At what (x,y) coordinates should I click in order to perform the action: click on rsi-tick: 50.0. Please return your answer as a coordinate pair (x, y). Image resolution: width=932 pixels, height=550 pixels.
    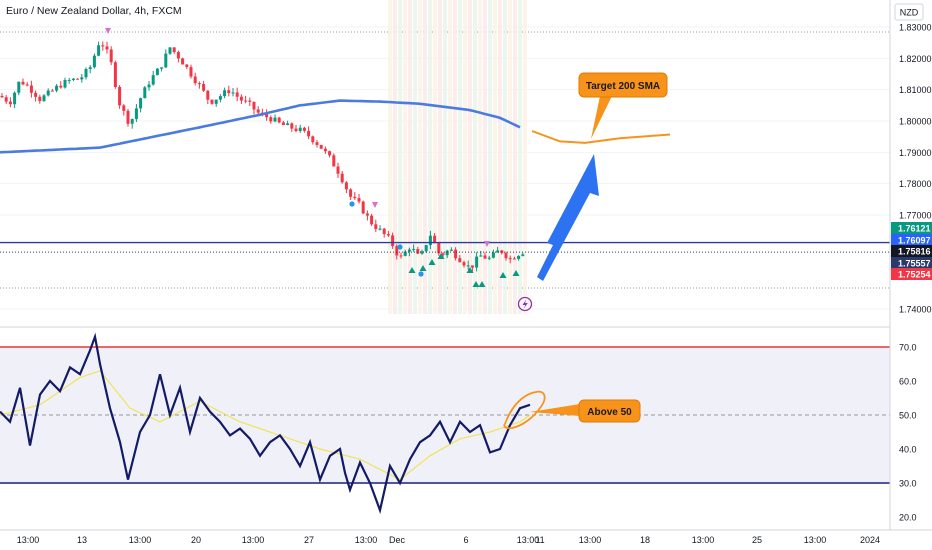
    Looking at the image, I should click on (908, 416).